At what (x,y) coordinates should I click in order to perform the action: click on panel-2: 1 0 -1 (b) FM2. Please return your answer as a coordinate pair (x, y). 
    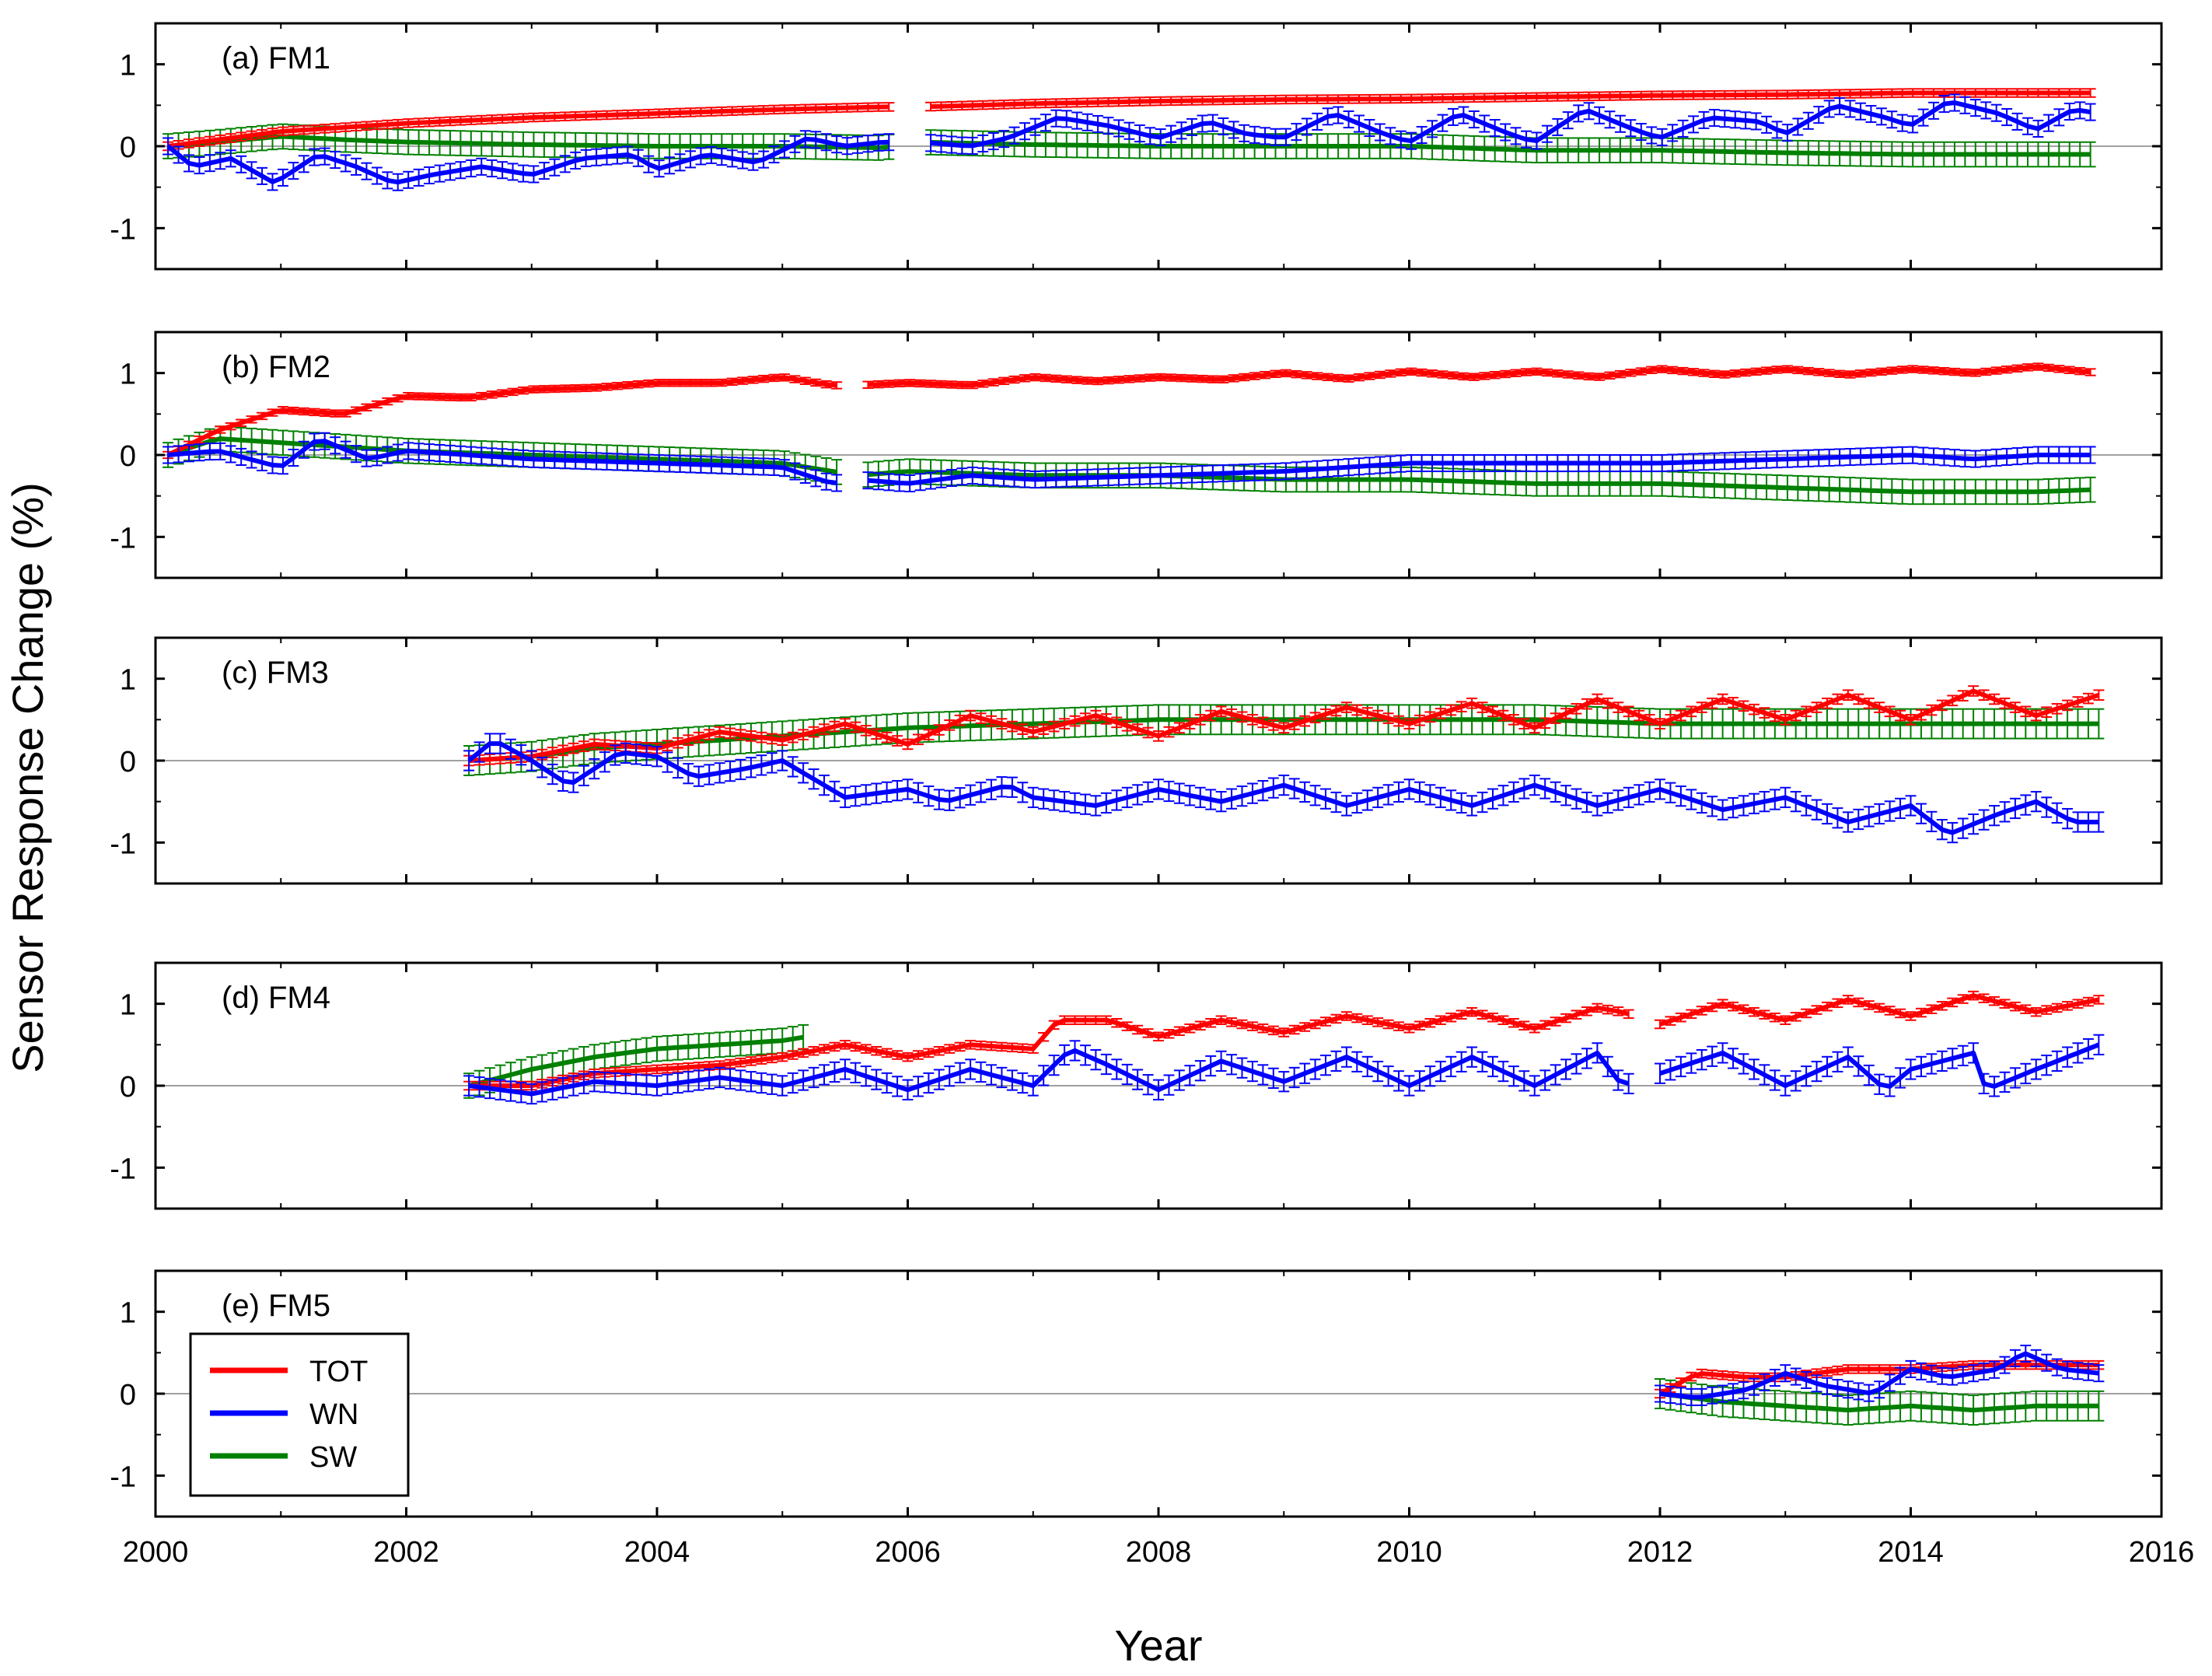
    Looking at the image, I should click on (1136, 455).